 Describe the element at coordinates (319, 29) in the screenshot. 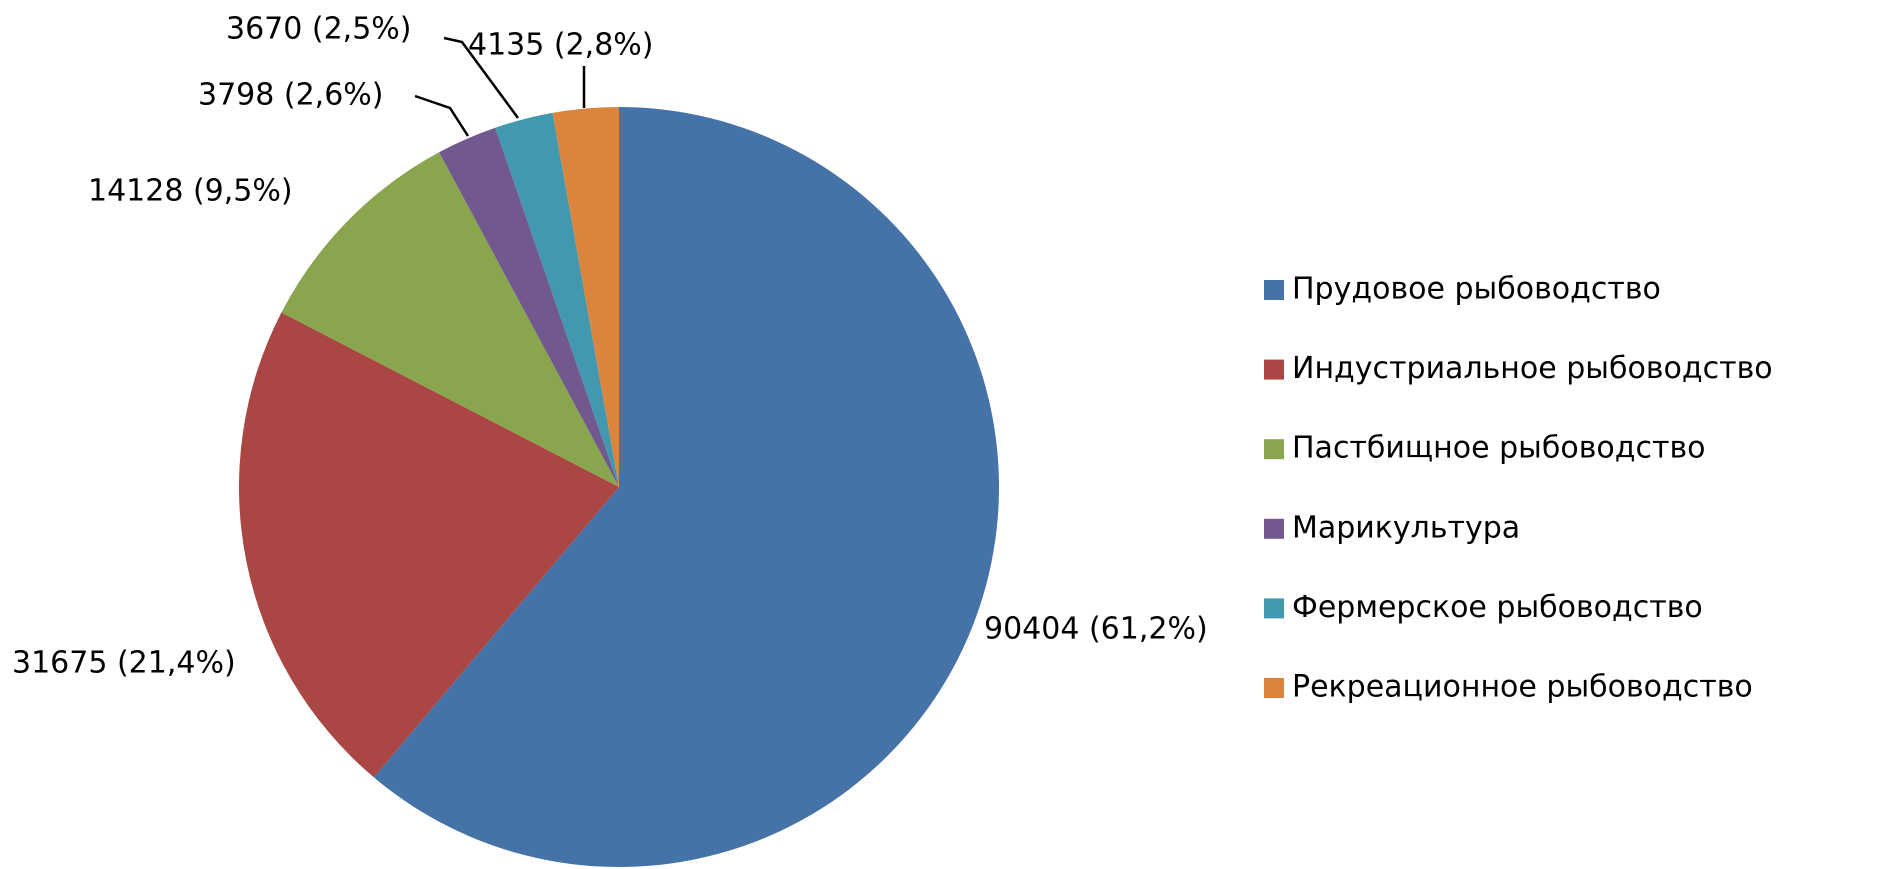

I see `data-label: 3670 (2,5%)` at that location.